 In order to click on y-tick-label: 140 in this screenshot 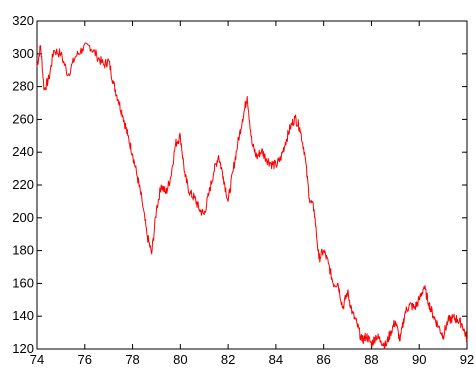, I will do `click(23, 315)`.